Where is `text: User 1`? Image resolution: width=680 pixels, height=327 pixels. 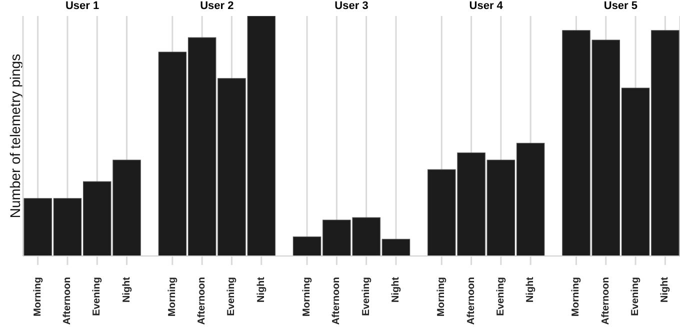
text: User 1 is located at coordinates (82, 6).